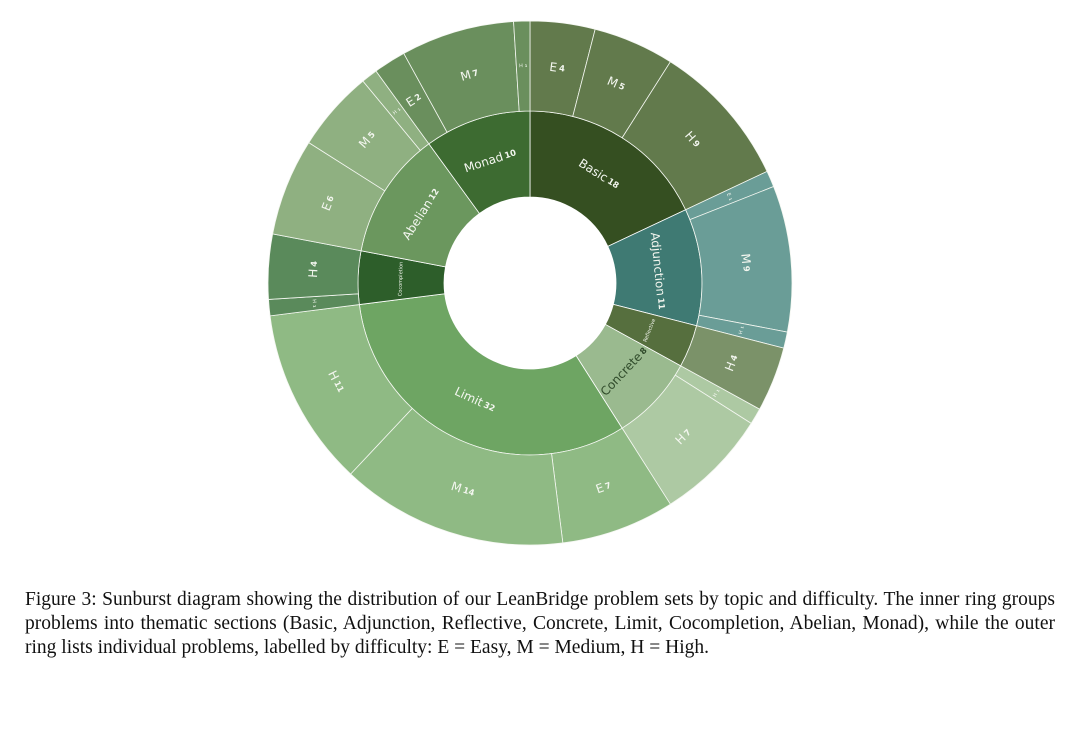 This screenshot has height=736, width=1080. I want to click on slice-label: M7, so click(470, 74).